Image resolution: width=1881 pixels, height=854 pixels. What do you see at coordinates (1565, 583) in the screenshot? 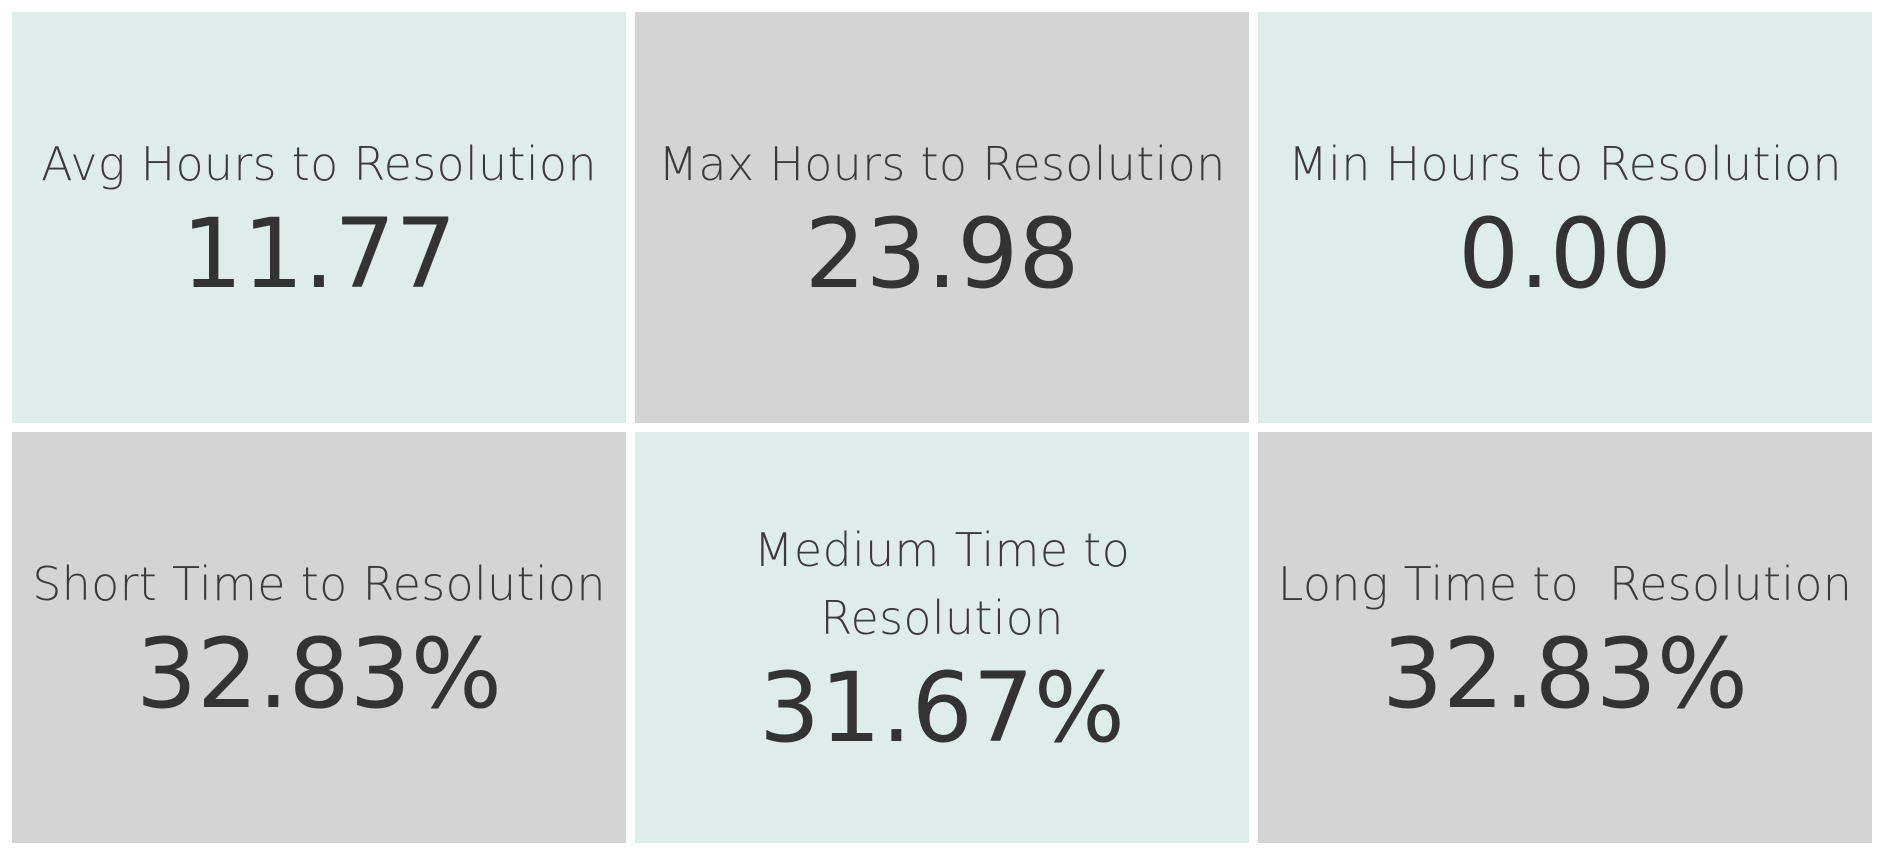
I see `kpi-label: Long Time to Resolution` at bounding box center [1565, 583].